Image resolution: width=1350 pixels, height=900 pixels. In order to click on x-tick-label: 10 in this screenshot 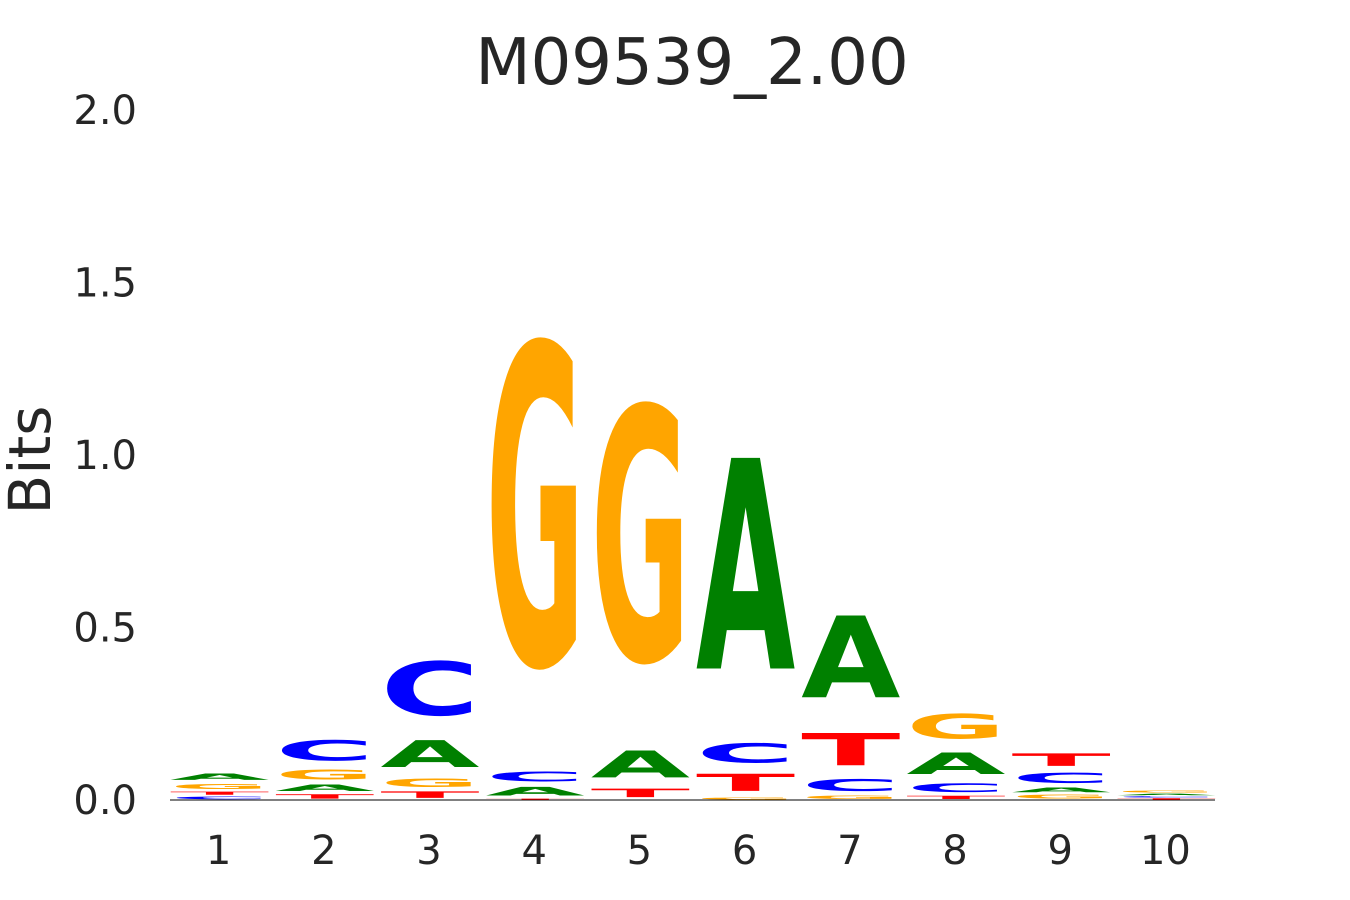, I will do `click(1165, 851)`.